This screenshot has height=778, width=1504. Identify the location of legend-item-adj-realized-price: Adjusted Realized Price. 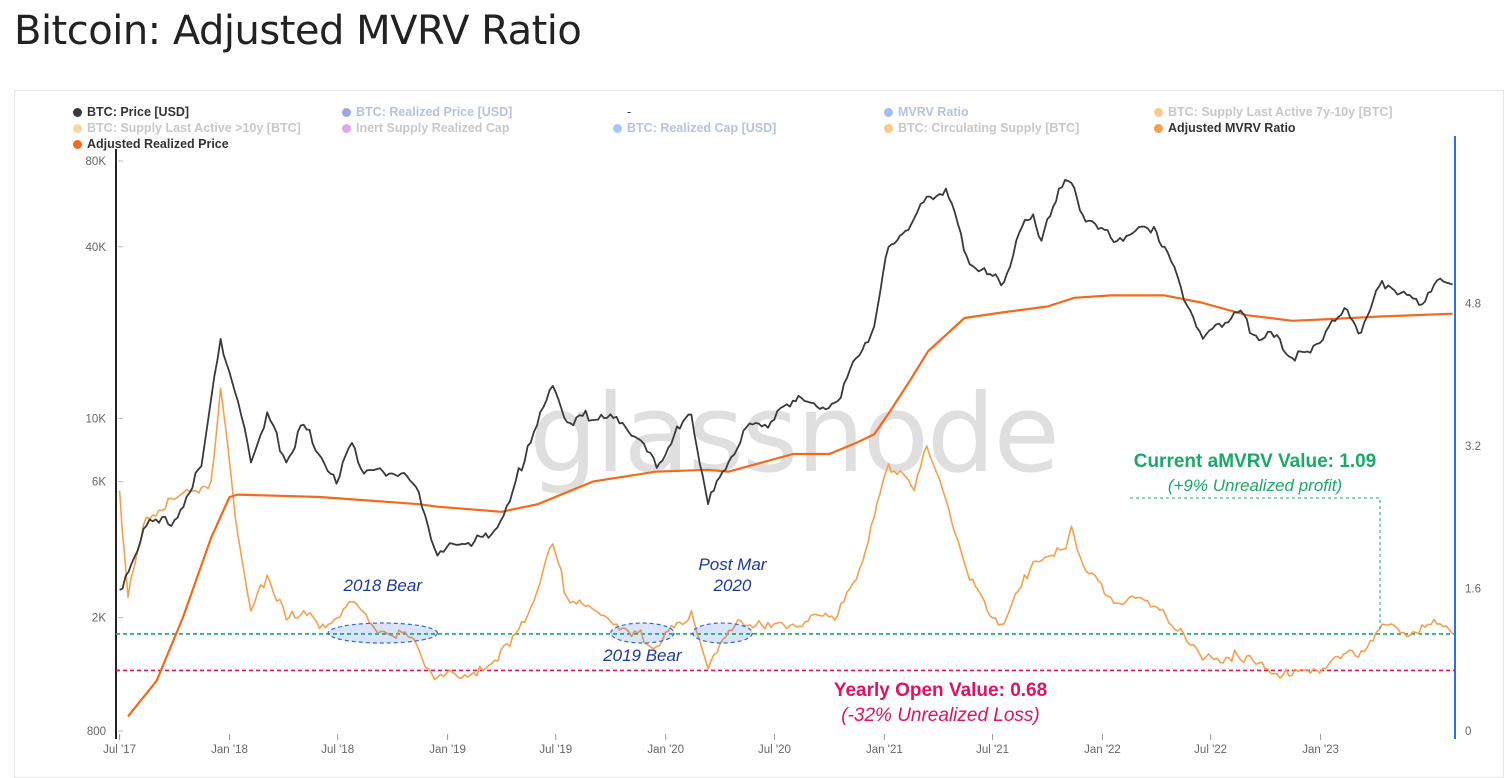
(151, 144).